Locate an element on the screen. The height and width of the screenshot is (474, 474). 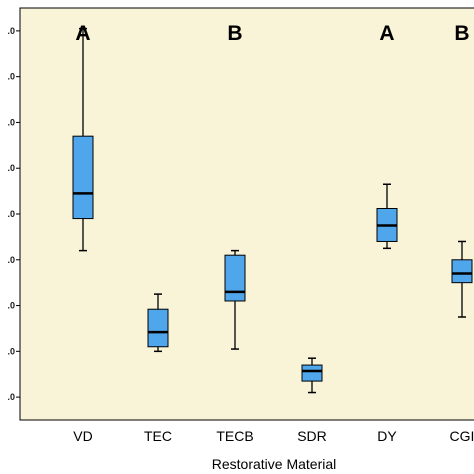
x-tick-label: SDR is located at coordinates (312, 436).